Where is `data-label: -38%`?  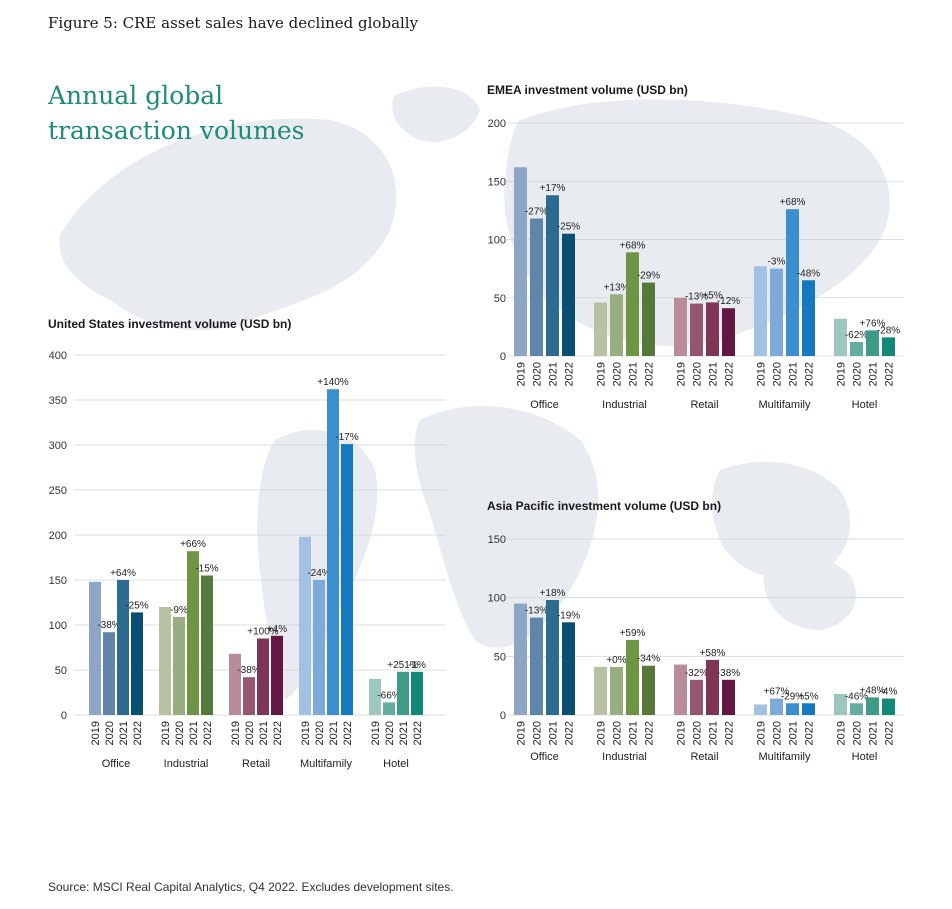 data-label: -38% is located at coordinates (248, 670).